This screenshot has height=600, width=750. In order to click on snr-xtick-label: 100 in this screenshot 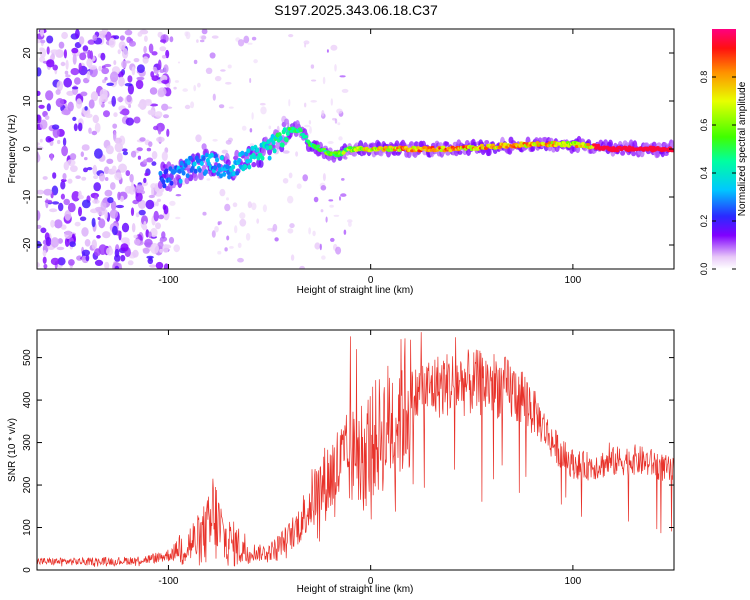, I will do `click(573, 581)`.